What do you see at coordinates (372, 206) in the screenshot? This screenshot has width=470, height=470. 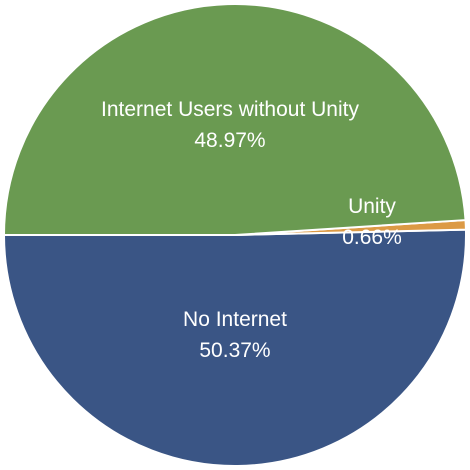 I see `slice-label: Unity` at bounding box center [372, 206].